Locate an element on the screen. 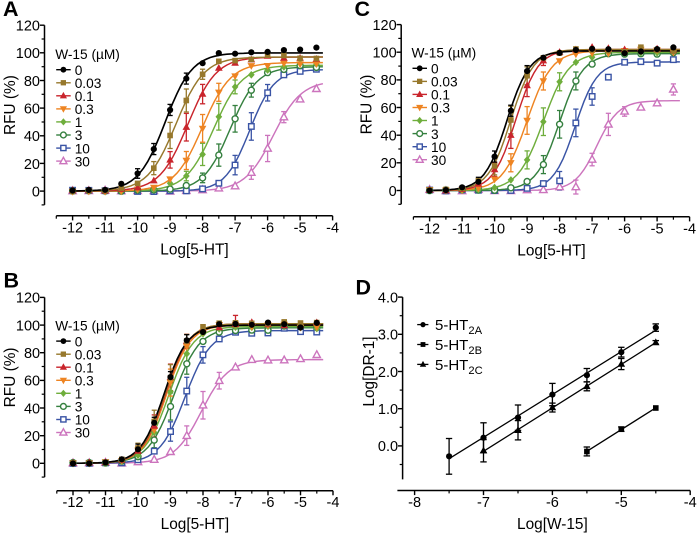  svg-text: 3.0 is located at coordinates (388, 336).